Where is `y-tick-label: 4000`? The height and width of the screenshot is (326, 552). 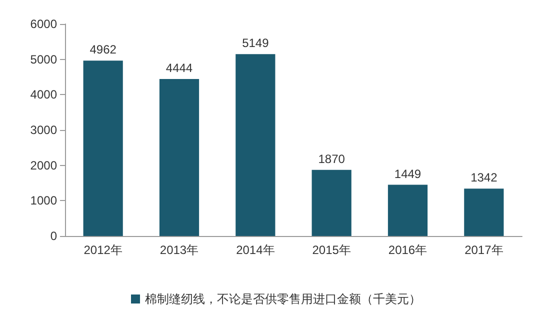 y-tick-label: 4000 is located at coordinates (44, 95).